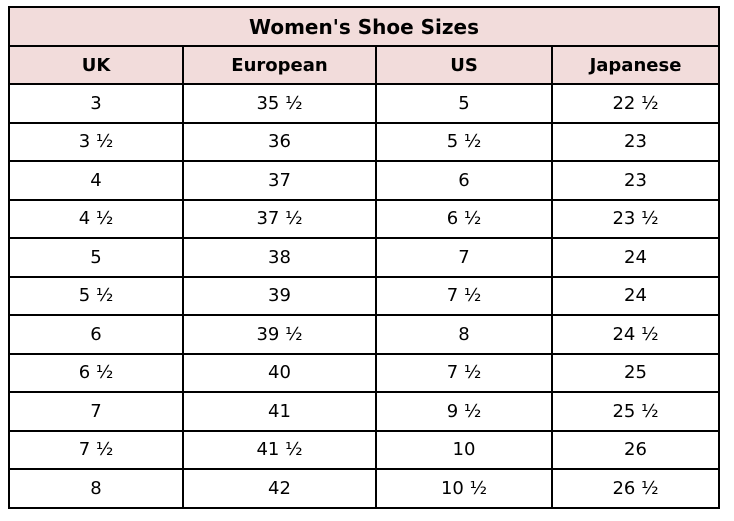 The image size is (734, 521). I want to click on table-cell-european: 39 ½, so click(279, 334).